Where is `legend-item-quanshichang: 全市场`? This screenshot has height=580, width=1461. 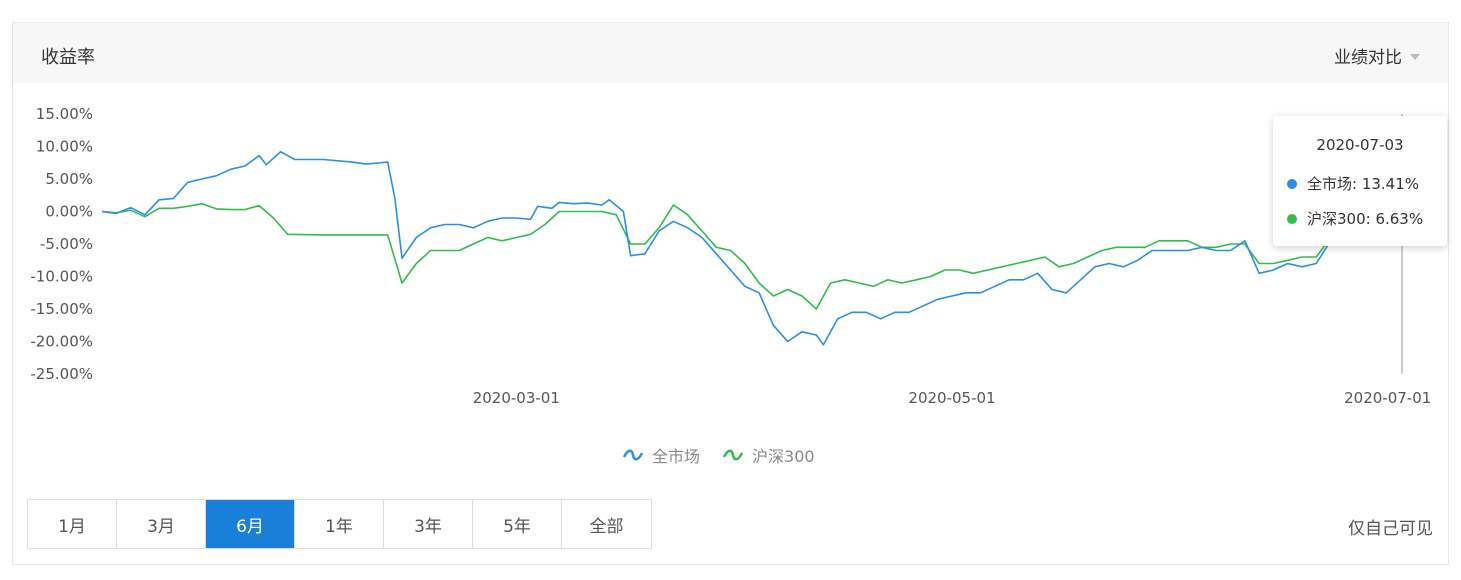 legend-item-quanshichang: 全市场 is located at coordinates (661, 455).